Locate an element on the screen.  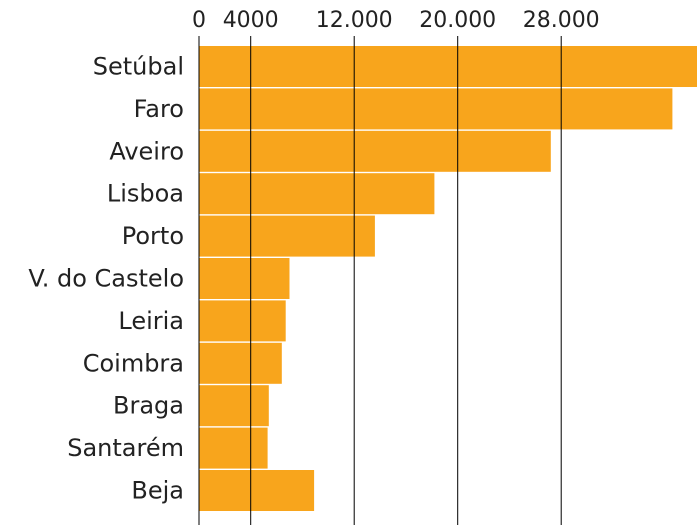
bar-beja is located at coordinates (257, 490).